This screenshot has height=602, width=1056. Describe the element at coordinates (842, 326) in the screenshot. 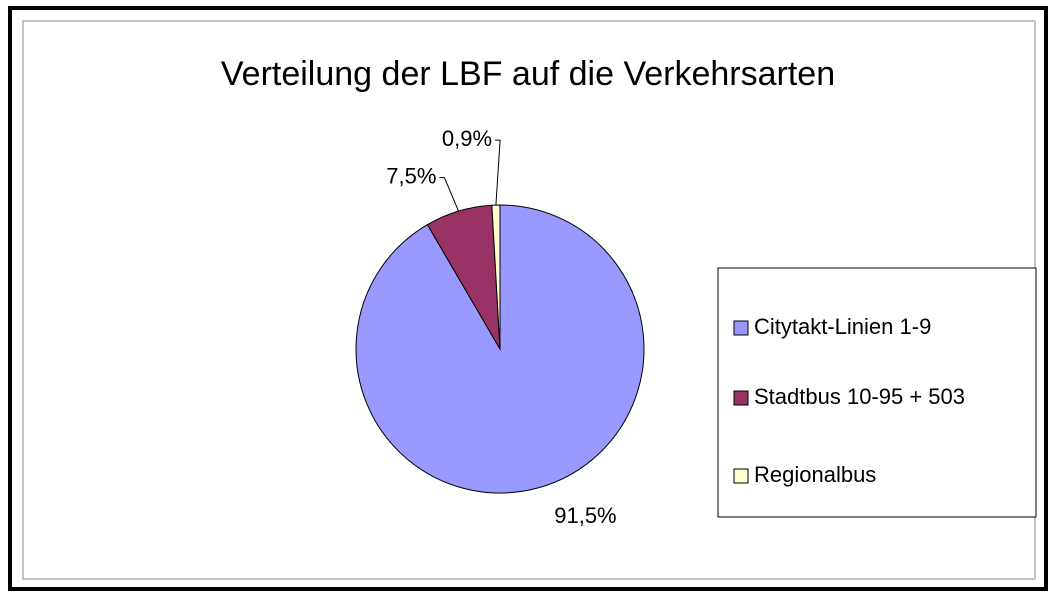

I see `legend-label: Citytakt-Linien 1-9` at that location.